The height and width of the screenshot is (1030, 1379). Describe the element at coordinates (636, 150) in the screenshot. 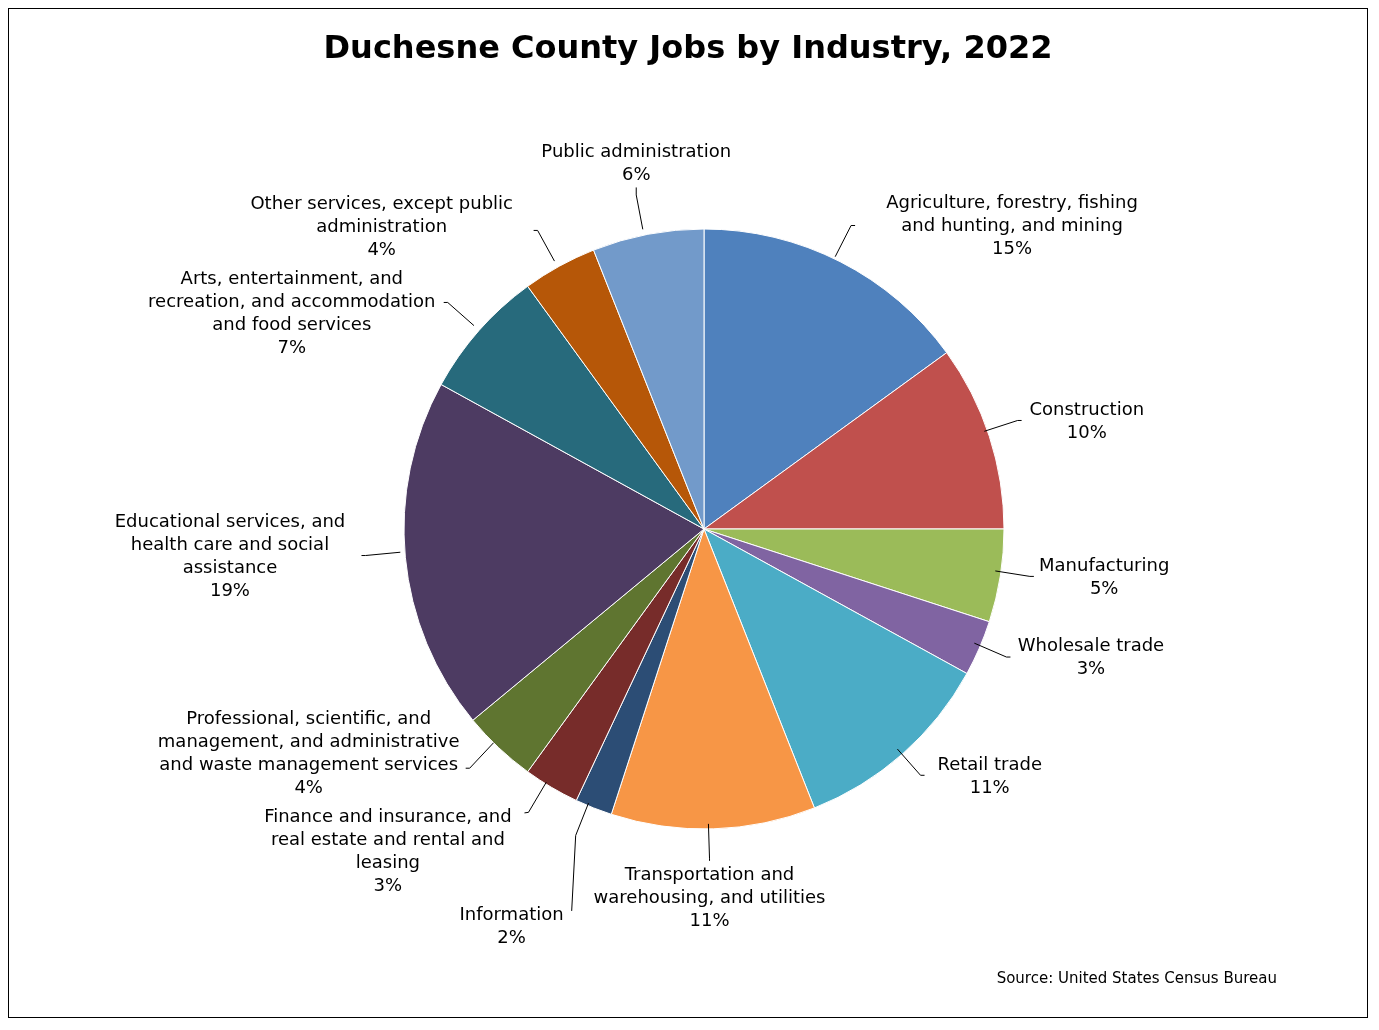

I see `slice-label: Public administration` at that location.